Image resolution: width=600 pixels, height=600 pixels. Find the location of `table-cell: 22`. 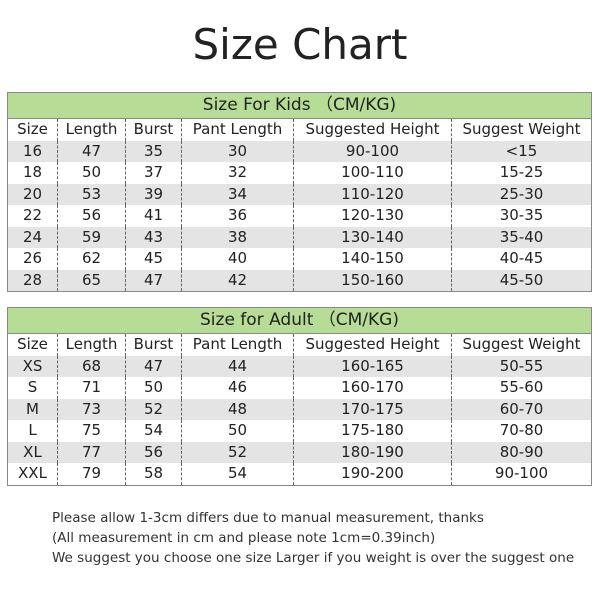

table-cell: 22 is located at coordinates (32, 215).